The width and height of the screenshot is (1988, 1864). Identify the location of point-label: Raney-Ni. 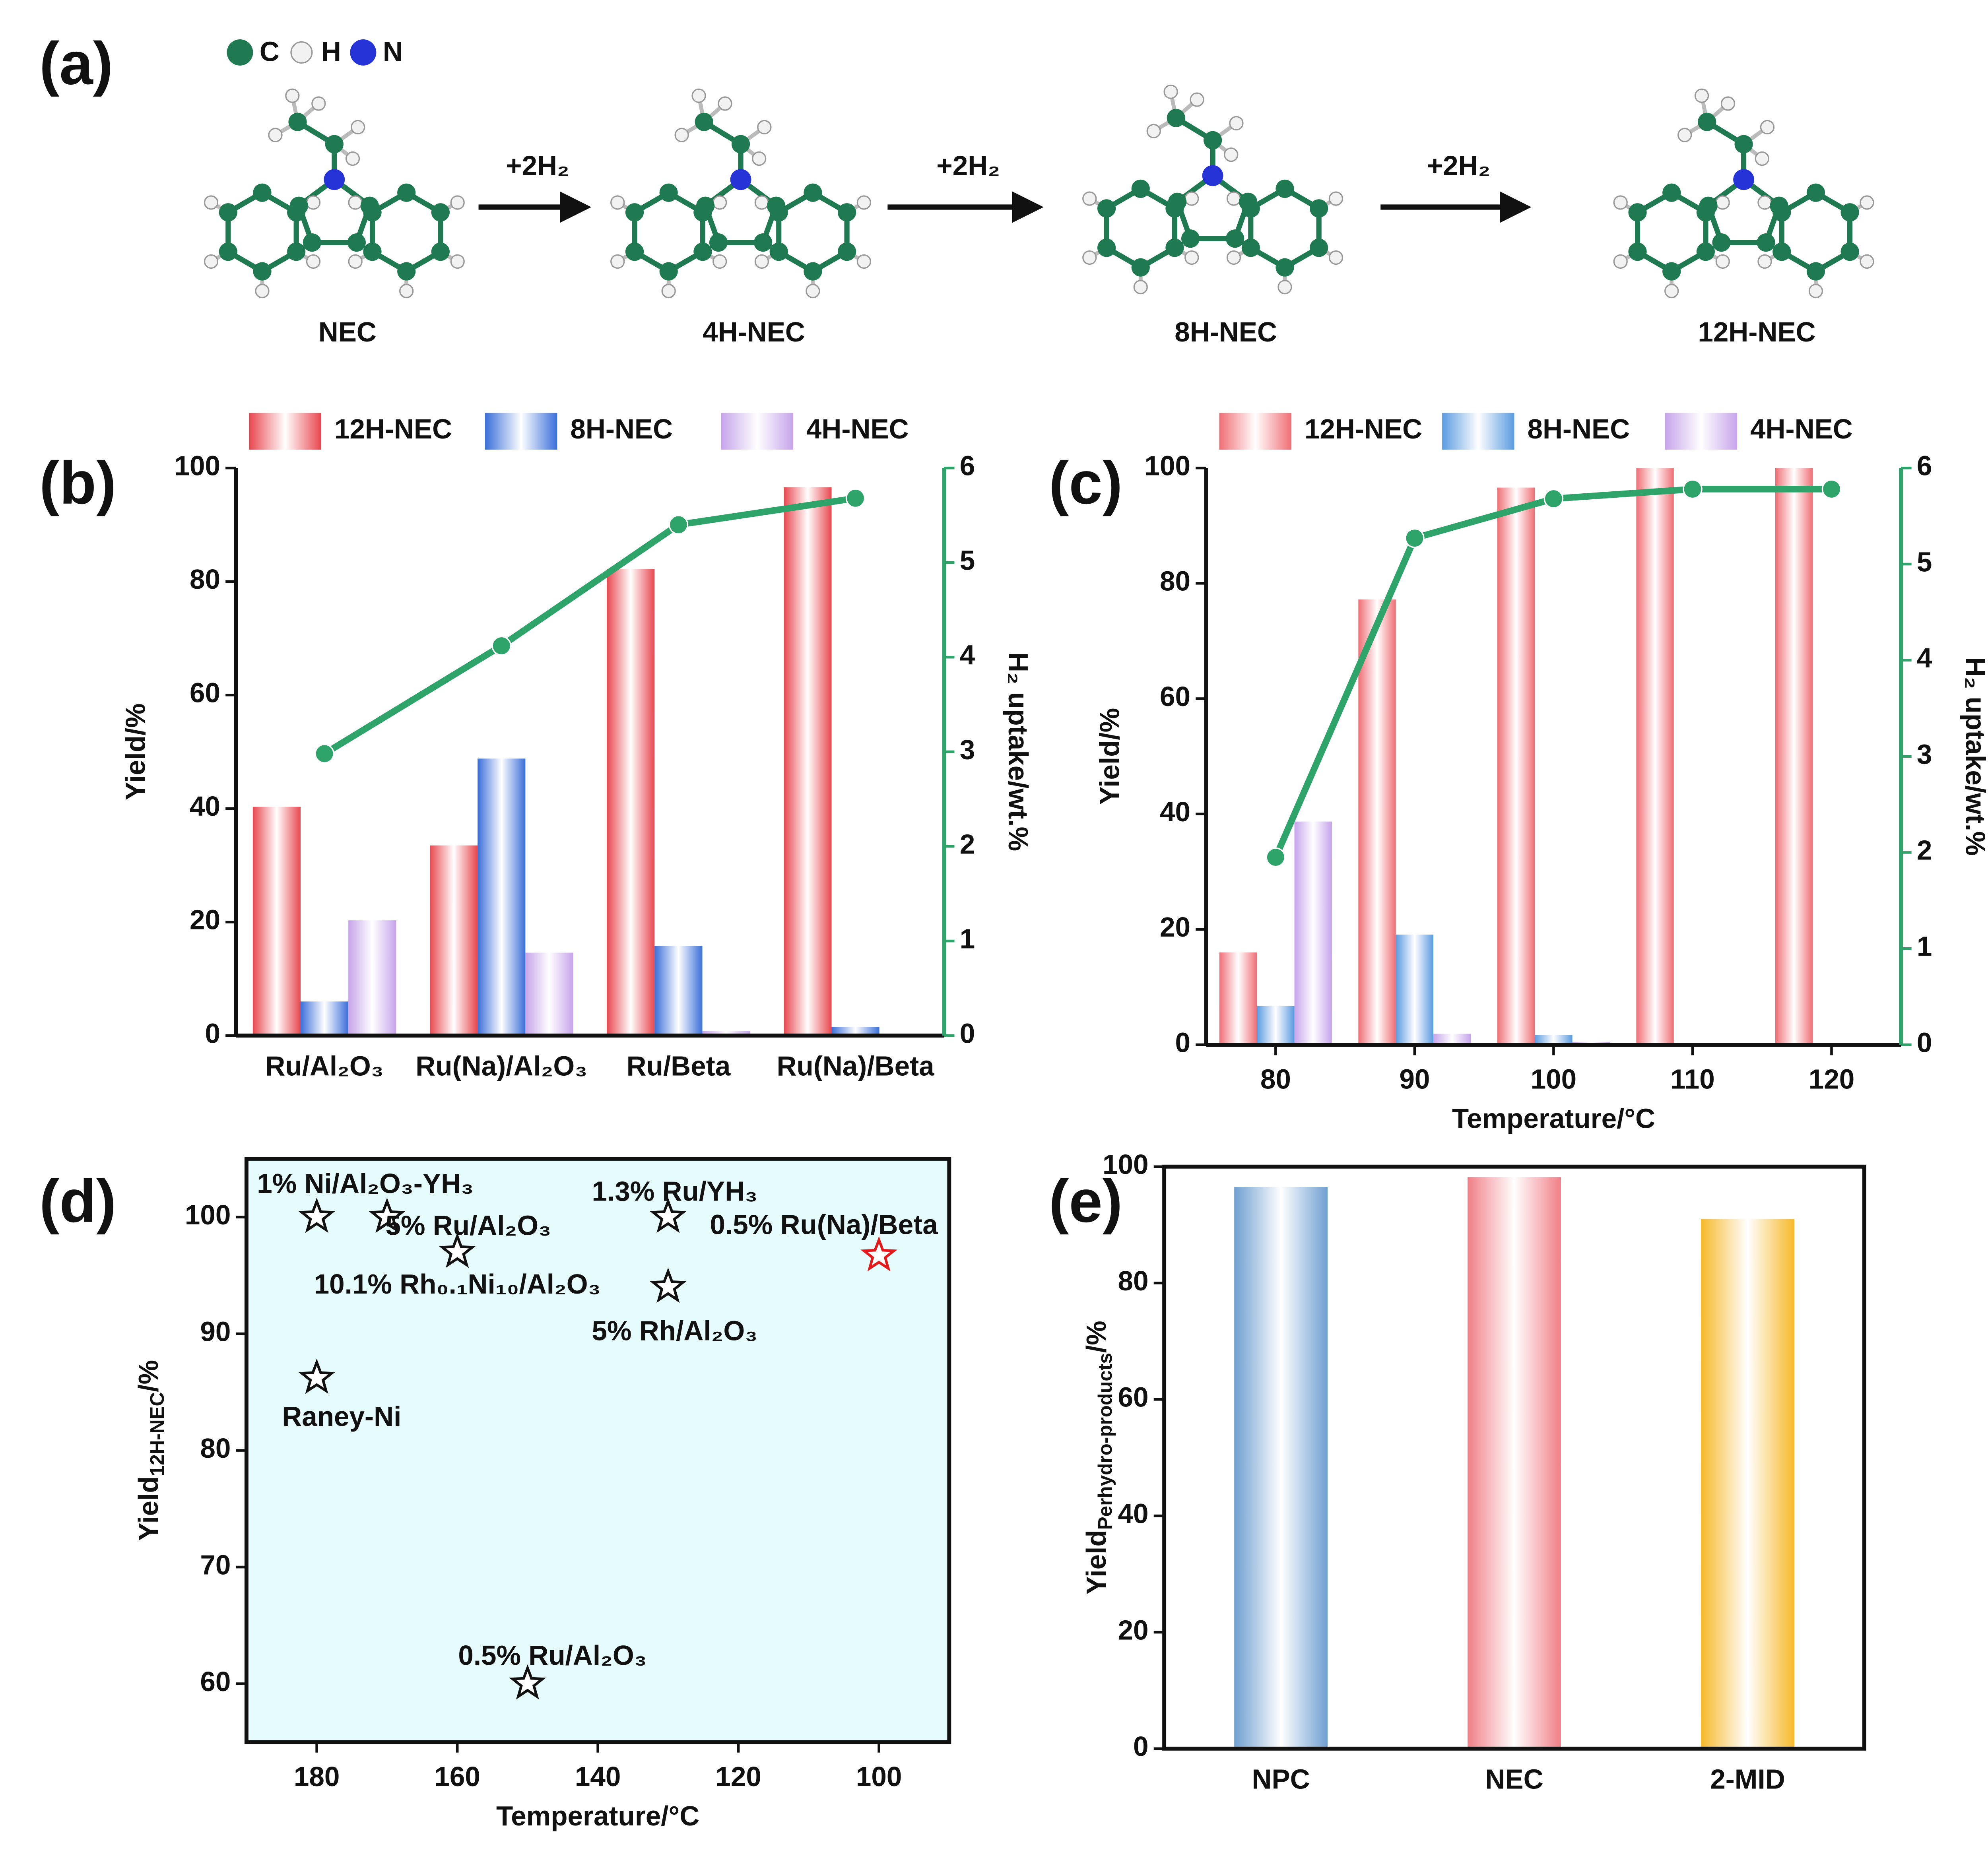
(341, 1416).